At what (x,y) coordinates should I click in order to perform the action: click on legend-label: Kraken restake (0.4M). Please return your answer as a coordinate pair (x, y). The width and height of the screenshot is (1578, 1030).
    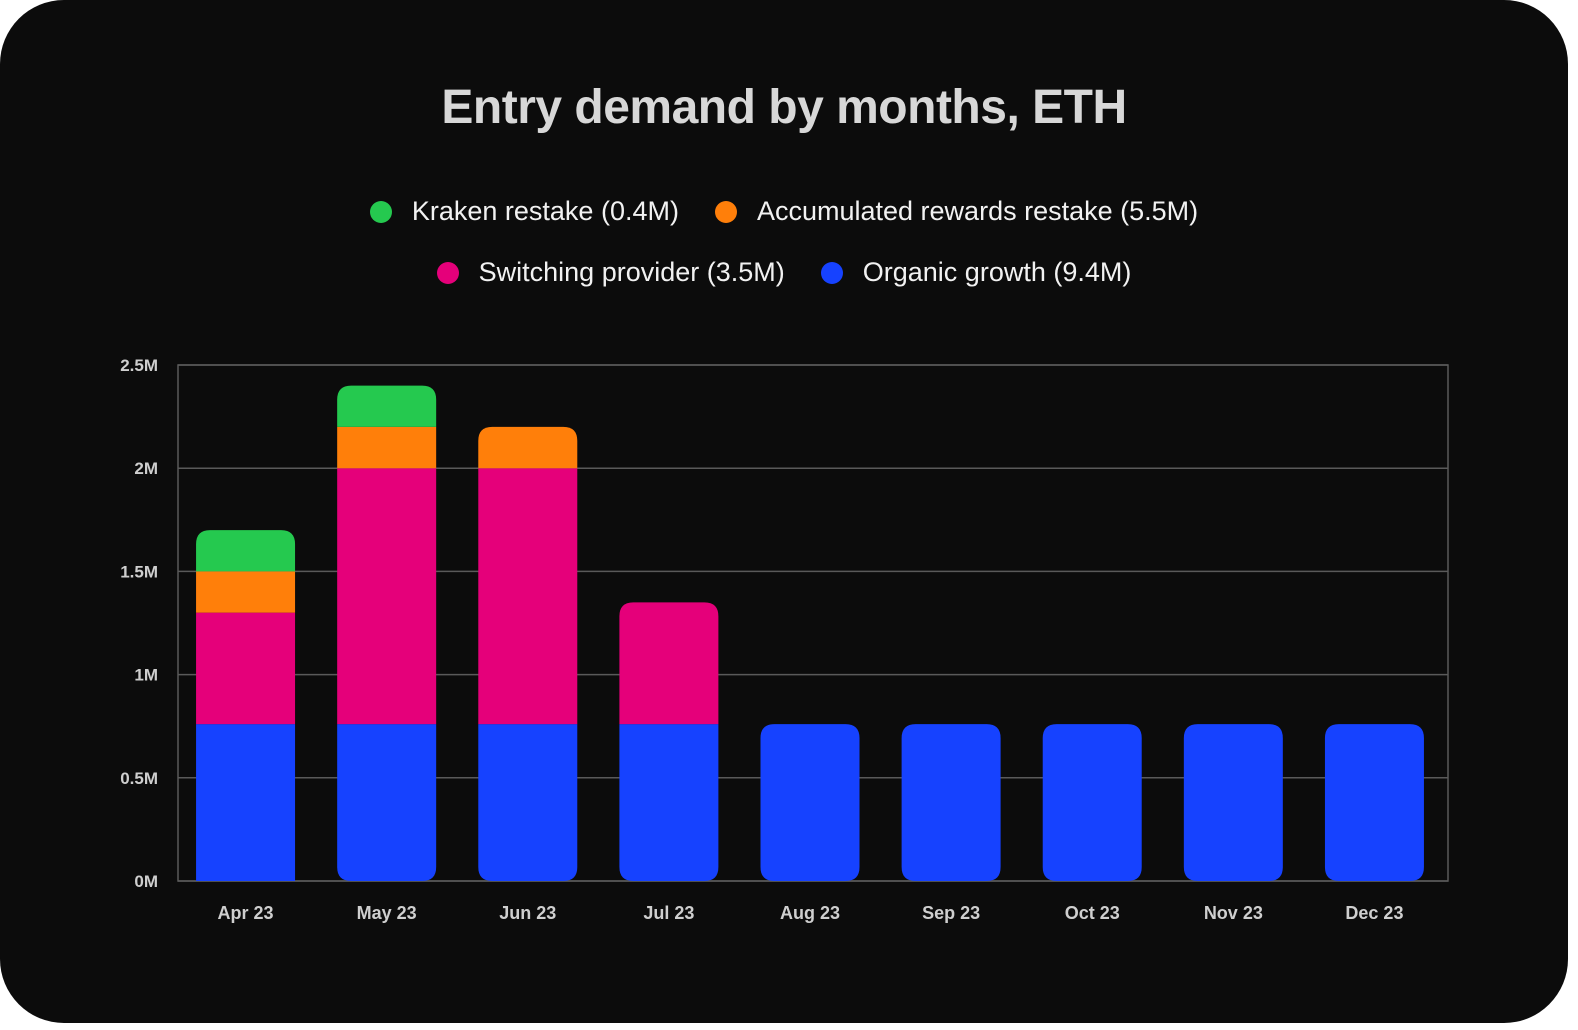
    Looking at the image, I should click on (545, 211).